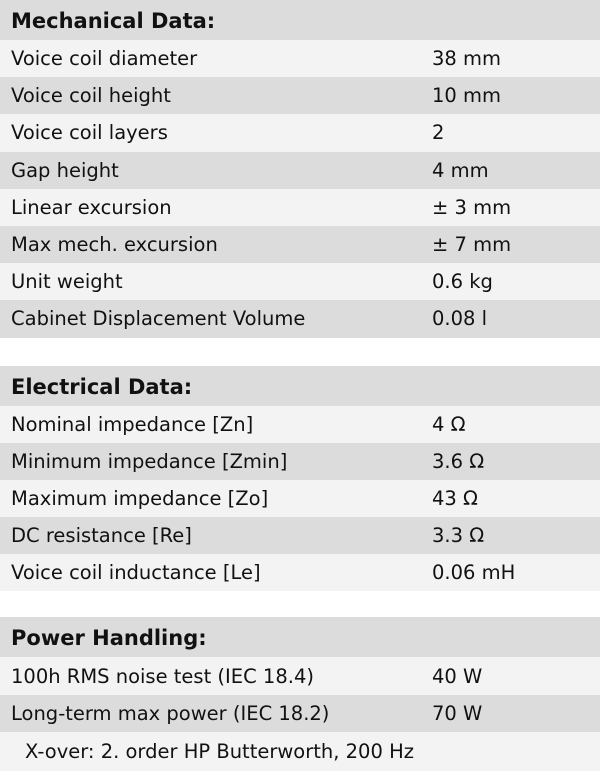 The width and height of the screenshot is (600, 773). Describe the element at coordinates (472, 245) in the screenshot. I see `row-value: ± 7 mm` at that location.